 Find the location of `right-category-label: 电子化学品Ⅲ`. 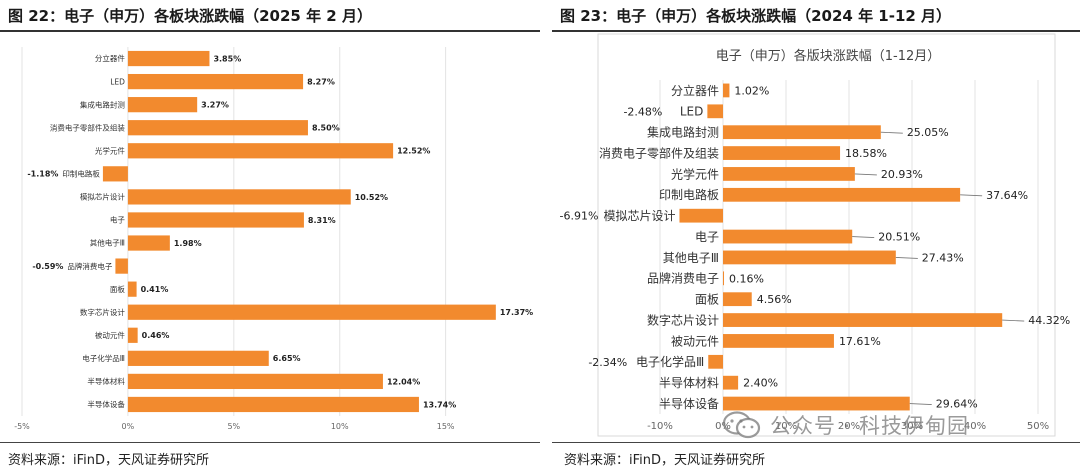

right-category-label: 电子化学品Ⅲ is located at coordinates (670, 361).